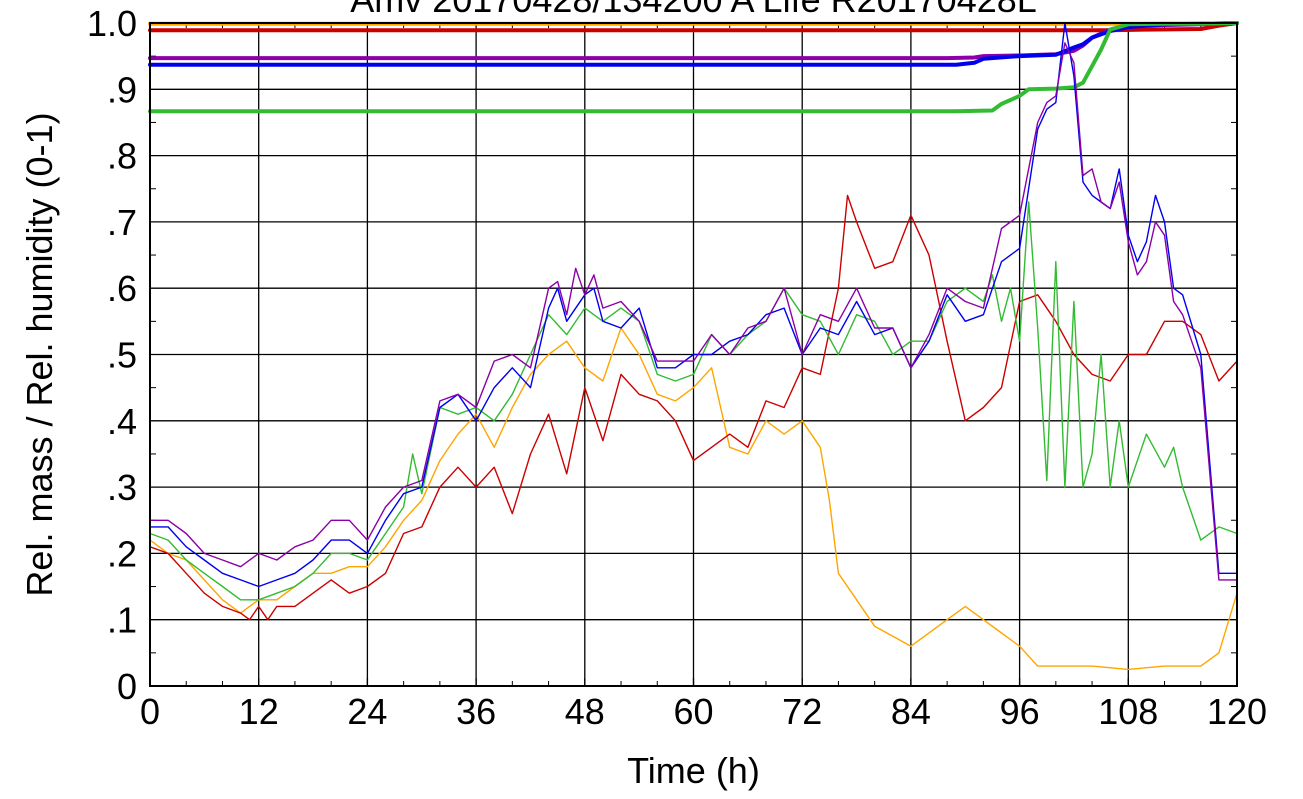 This screenshot has height=799, width=1303. I want to click on x-tick-label: 60, so click(693, 711).